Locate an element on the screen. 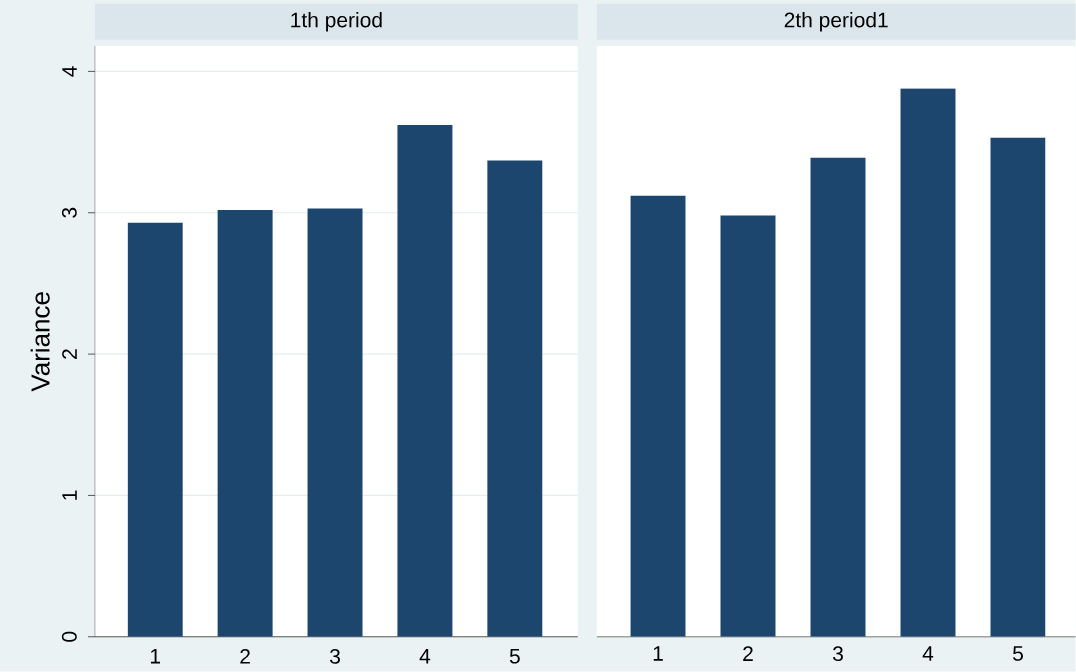 The image size is (1076, 672). y-tick-label: 3 is located at coordinates (69, 212).